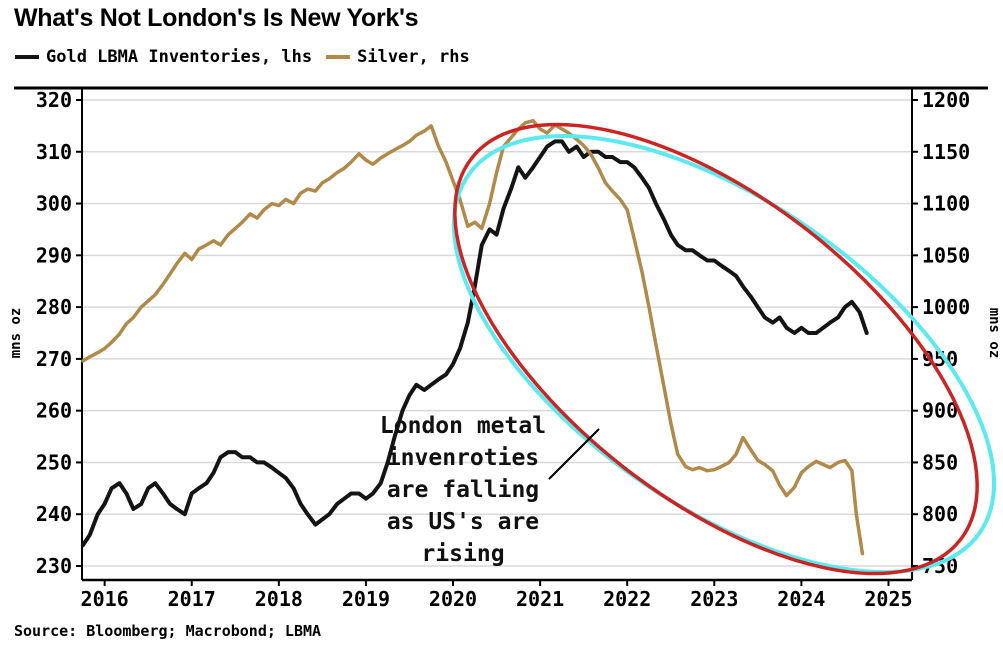  Describe the element at coordinates (463, 490) in the screenshot. I see `annotation-text-line: are falling` at that location.